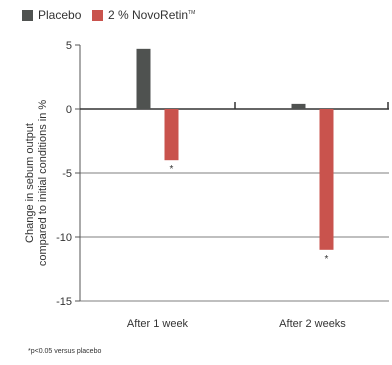 The image size is (392, 365). I want to click on x-category-label-1: After 1 week, so click(158, 324).